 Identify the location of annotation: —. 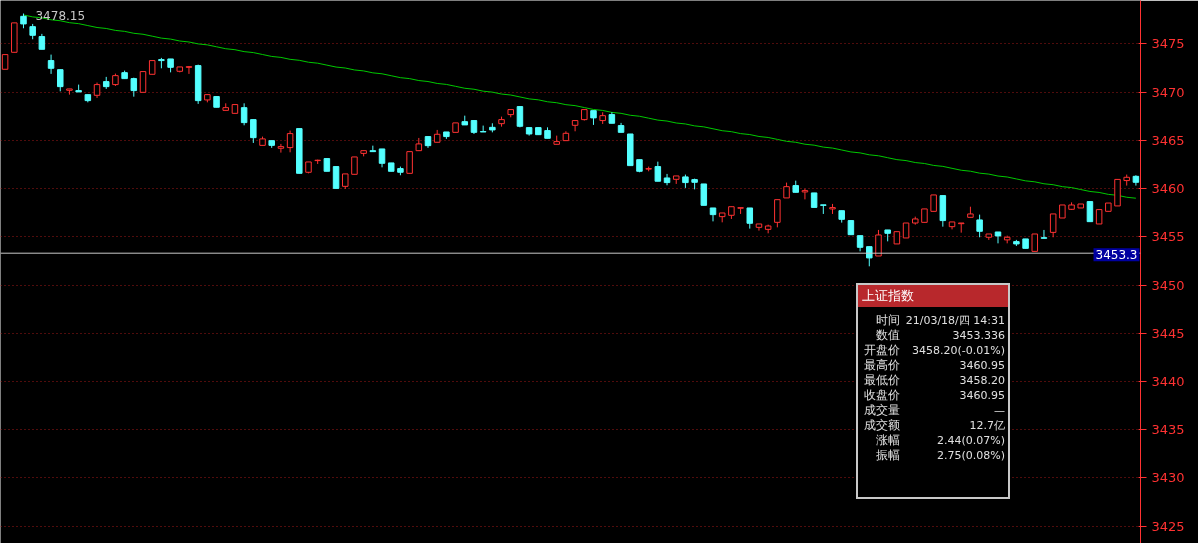
(999, 410).